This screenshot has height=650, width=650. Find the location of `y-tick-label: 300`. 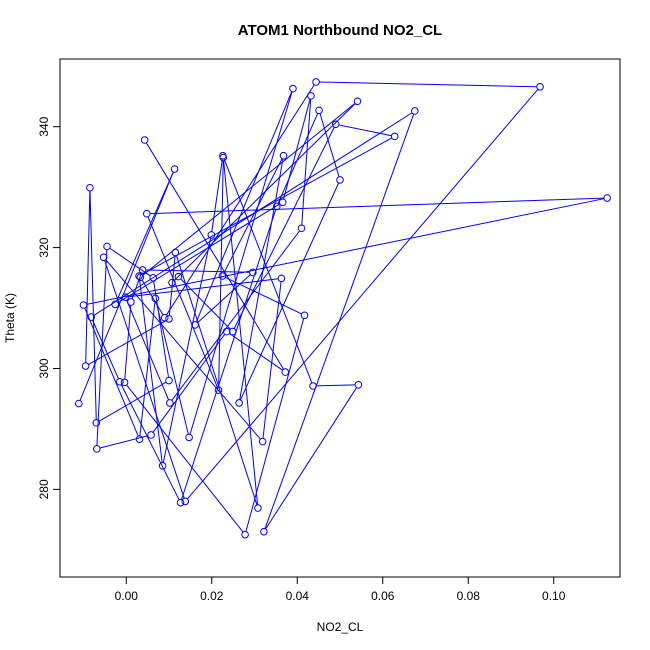

y-tick-label: 300 is located at coordinates (44, 368).